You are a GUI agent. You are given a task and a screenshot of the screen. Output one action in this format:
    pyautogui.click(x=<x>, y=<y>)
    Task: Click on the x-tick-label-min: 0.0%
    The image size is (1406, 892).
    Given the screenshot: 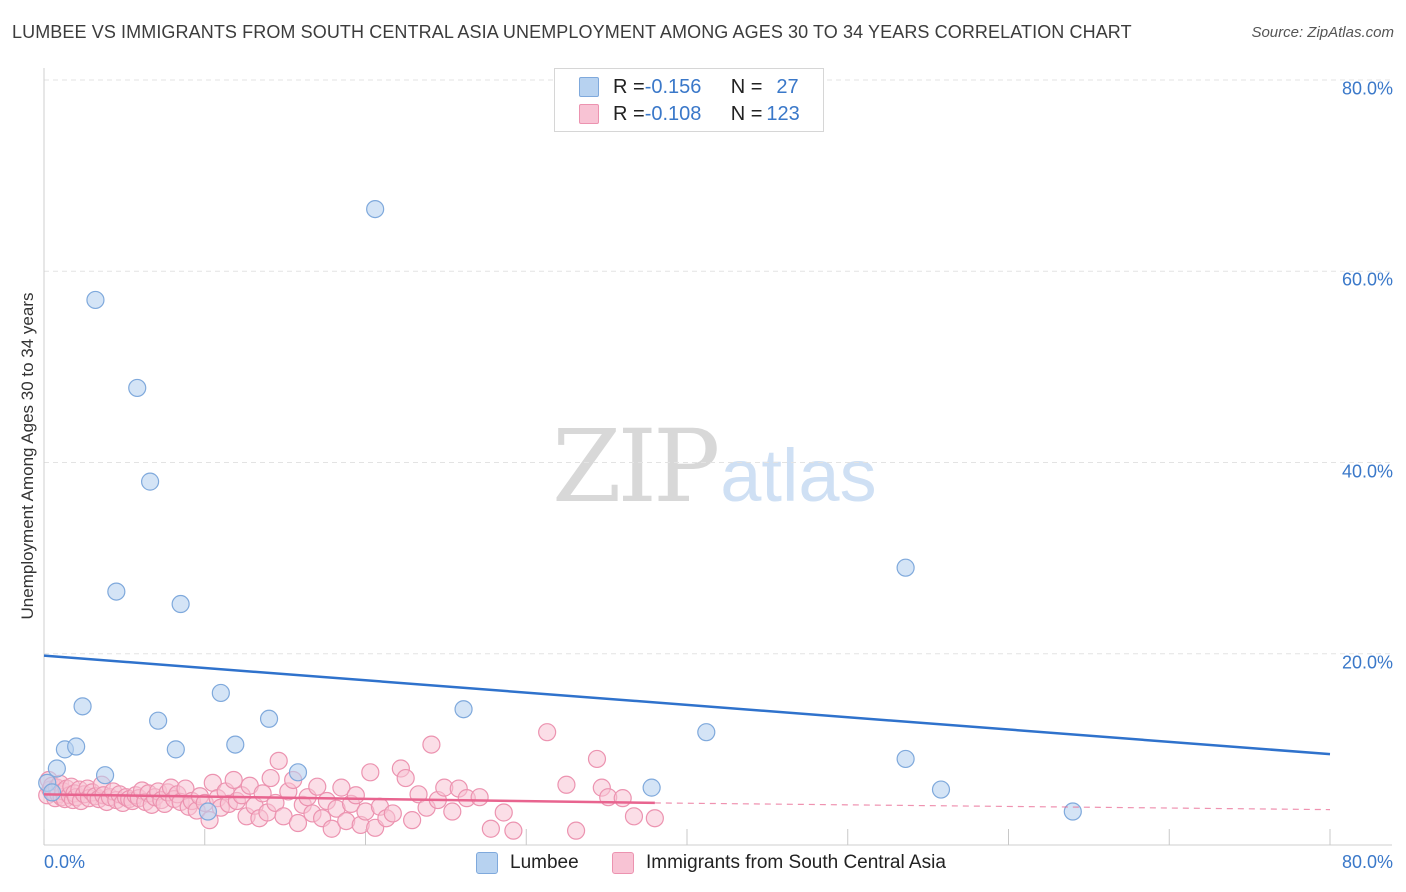 What is the action you would take?
    pyautogui.click(x=65, y=862)
    